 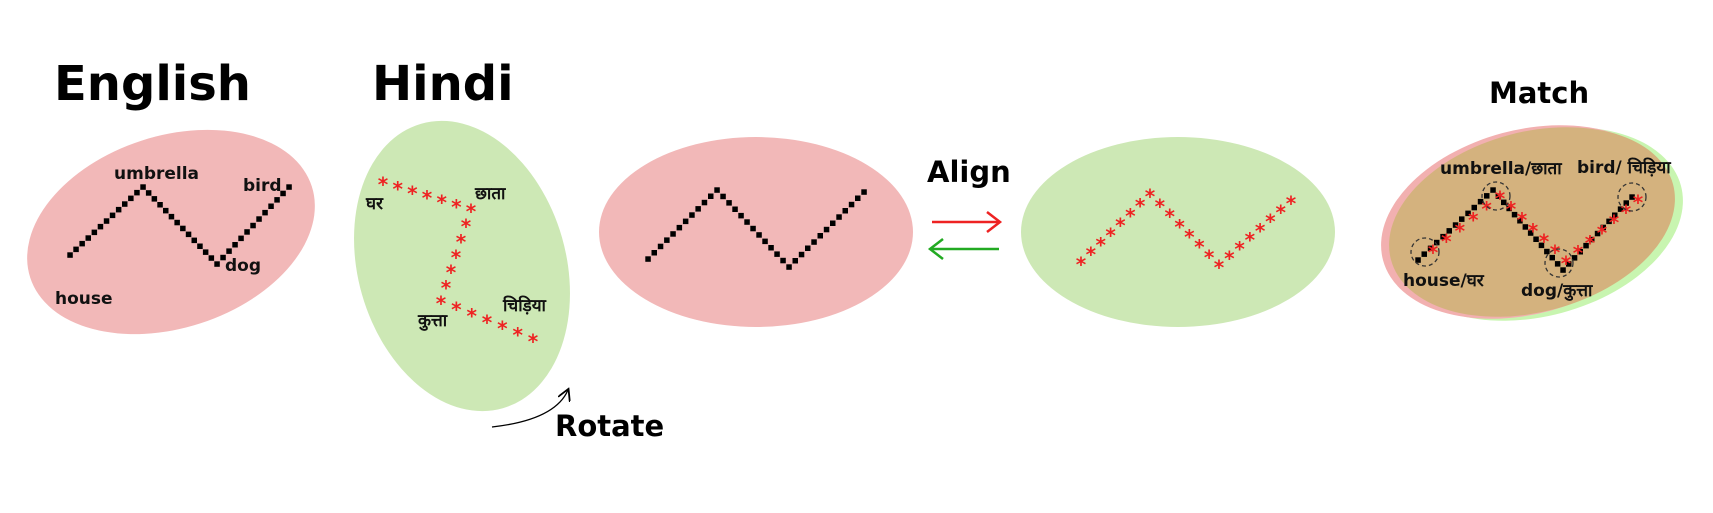 I want to click on english-label-umbrella: umbrella, so click(x=156, y=174).